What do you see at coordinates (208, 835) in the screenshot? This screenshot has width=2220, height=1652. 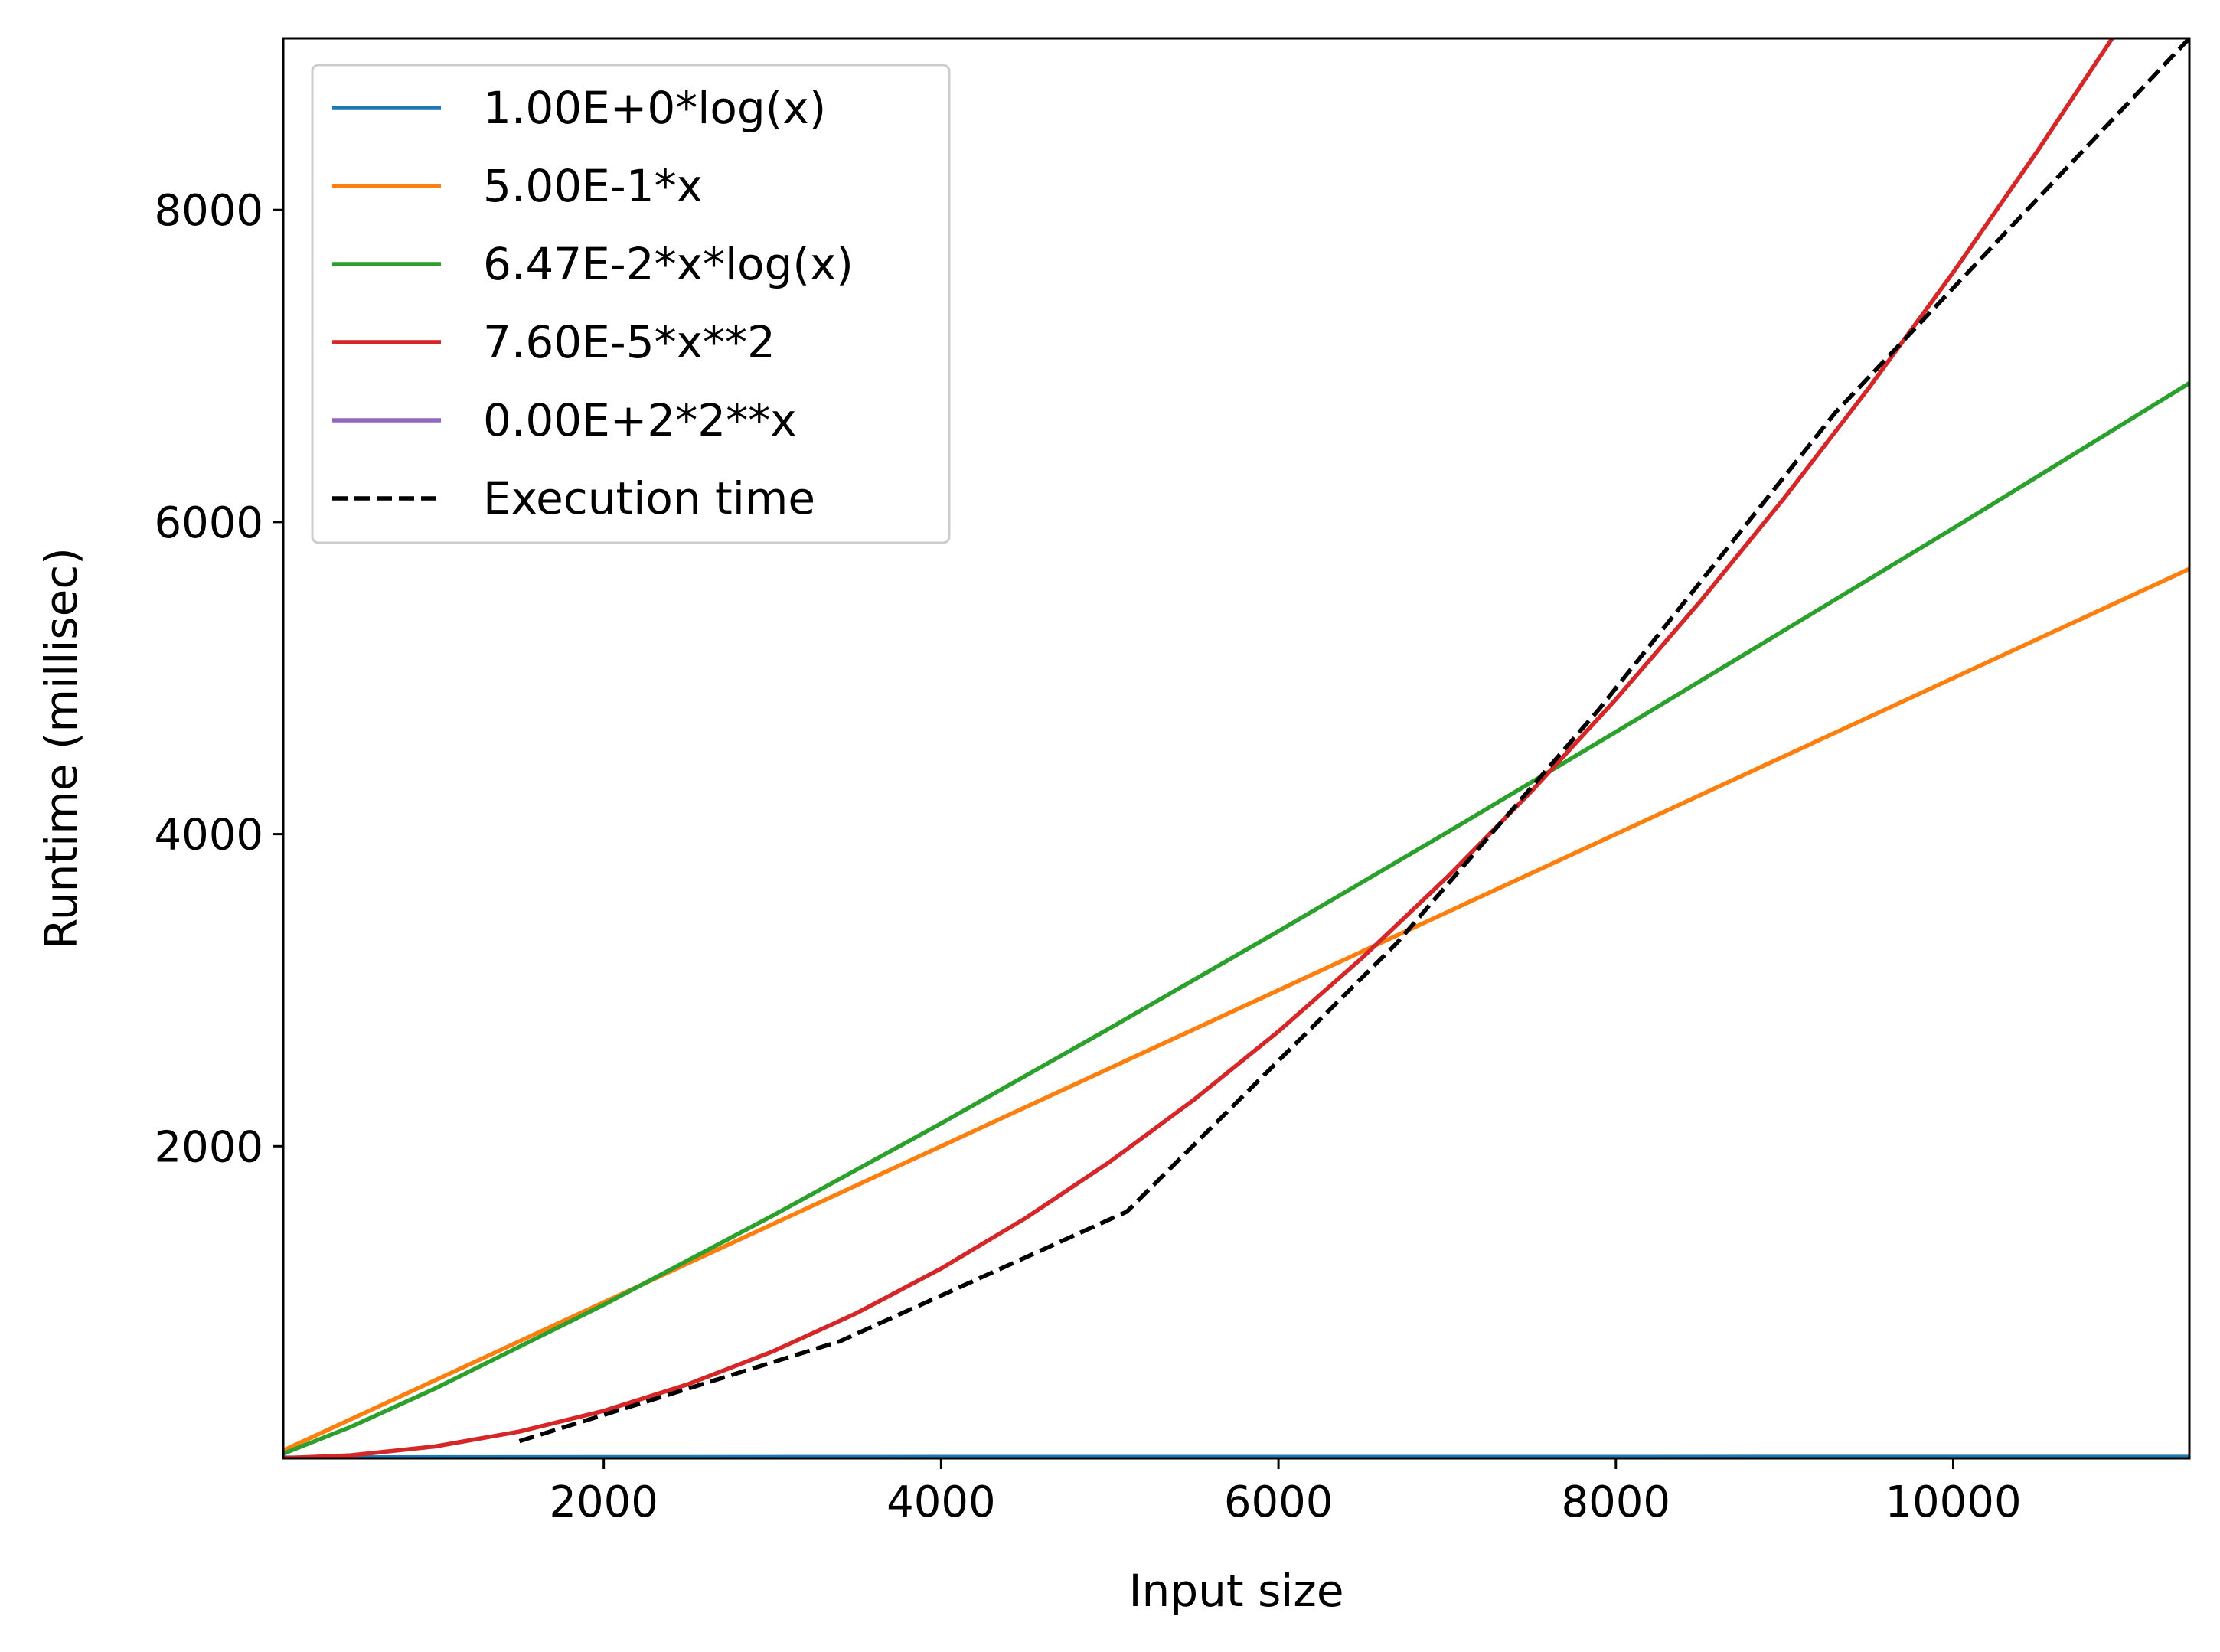 I see `y-tick-label: 4000` at bounding box center [208, 835].